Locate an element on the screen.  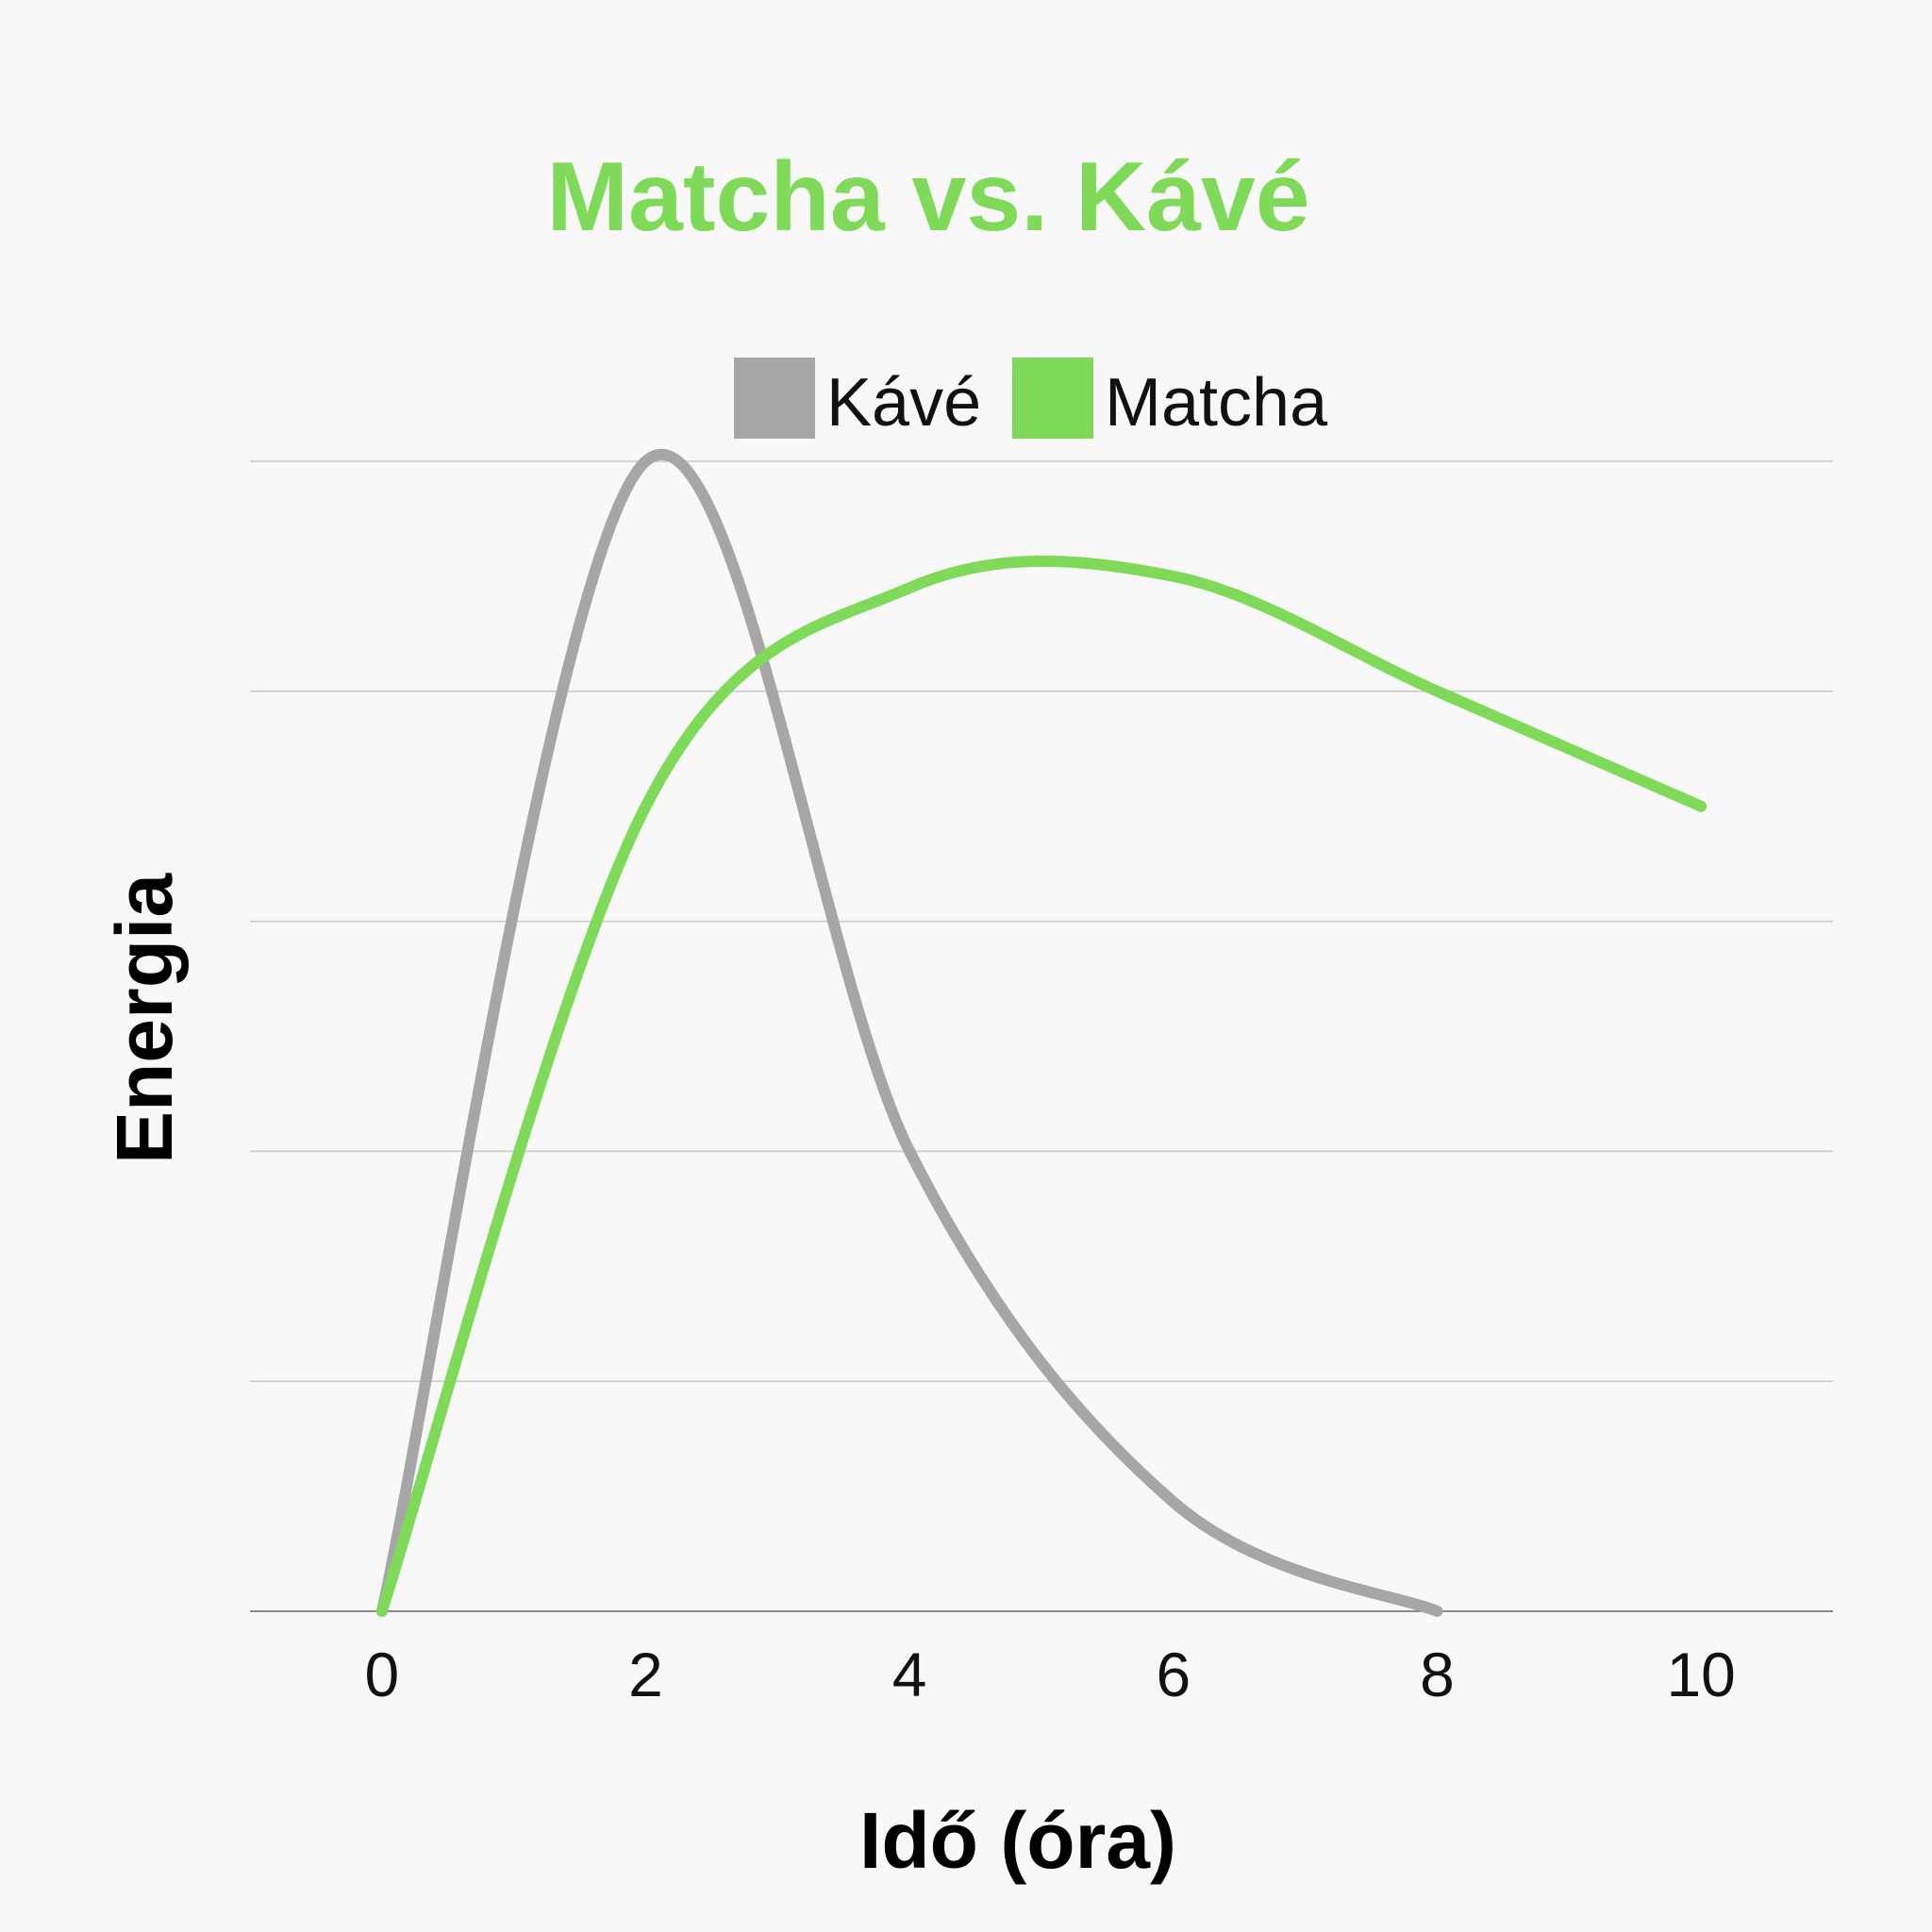
chart-title: Matcha vs. Kávé is located at coordinates (927, 197).